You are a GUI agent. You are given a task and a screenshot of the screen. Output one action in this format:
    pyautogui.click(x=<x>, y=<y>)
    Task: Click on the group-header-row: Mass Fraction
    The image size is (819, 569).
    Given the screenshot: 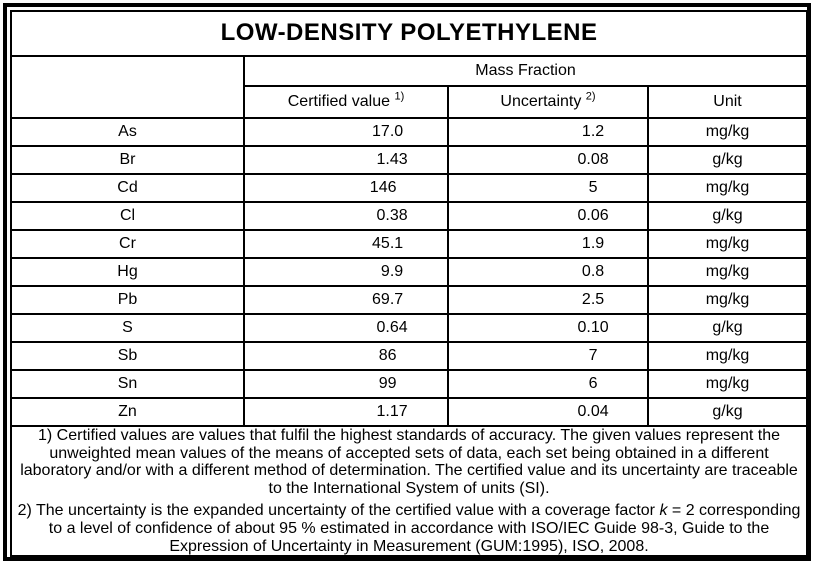 What is the action you would take?
    pyautogui.click(x=409, y=87)
    